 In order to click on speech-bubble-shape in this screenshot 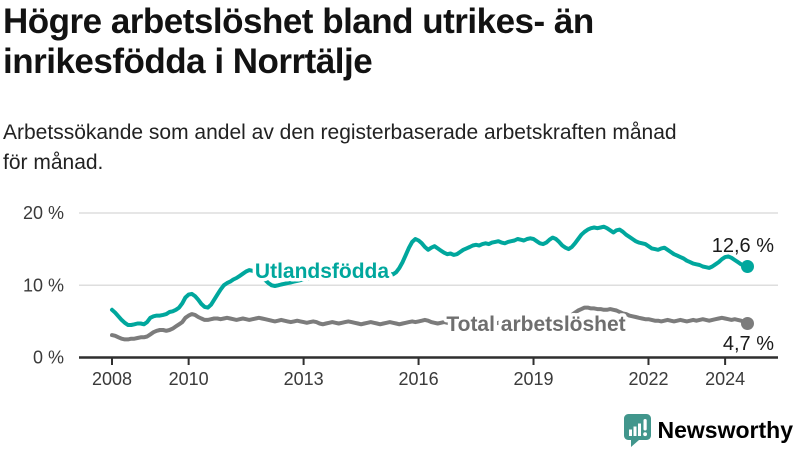, I will do `click(637, 430)`.